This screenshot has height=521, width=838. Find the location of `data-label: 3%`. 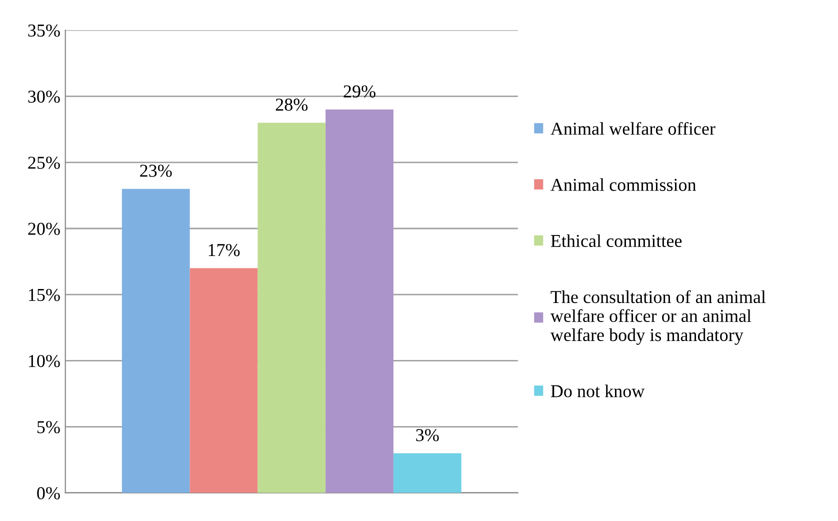

data-label: 3% is located at coordinates (427, 435).